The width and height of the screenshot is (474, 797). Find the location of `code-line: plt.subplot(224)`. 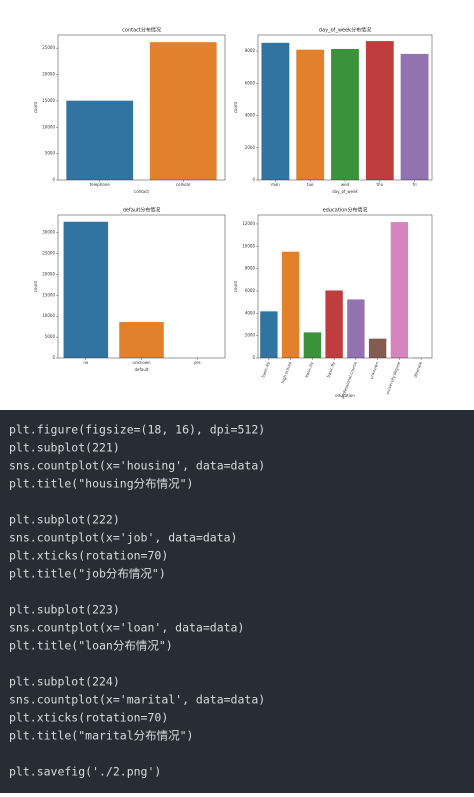

code-line: plt.subplot(224) is located at coordinates (64, 682).